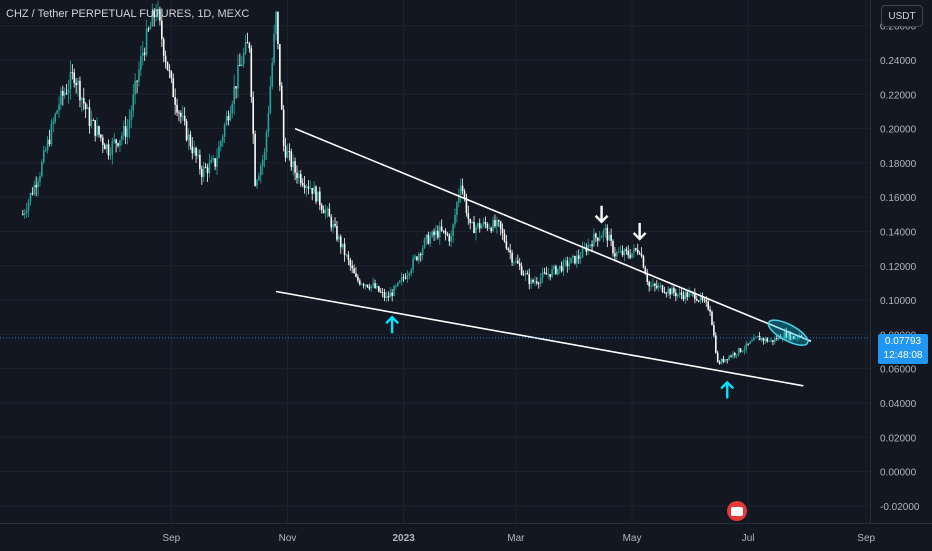 This screenshot has width=932, height=551. Describe the element at coordinates (902, 16) in the screenshot. I see `currency-button: USDT` at that location.